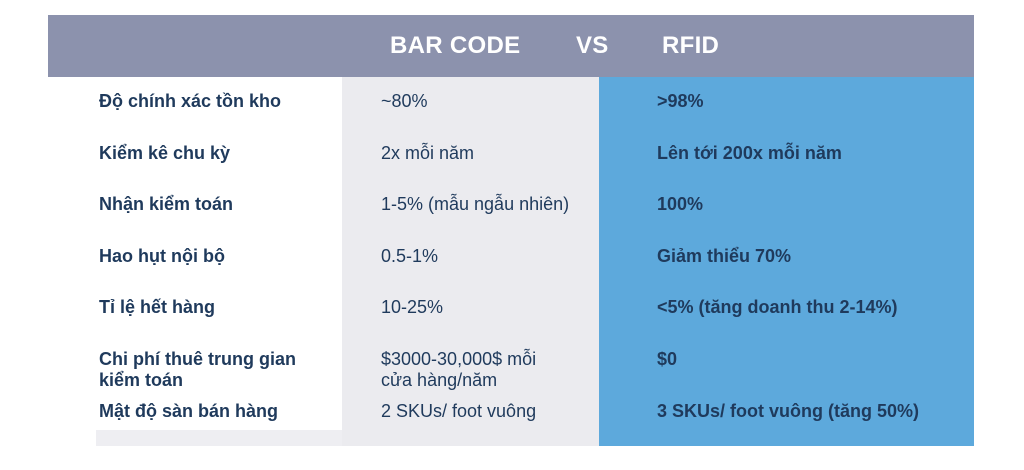 This screenshot has height=470, width=1024. What do you see at coordinates (404, 101) in the screenshot?
I see `barcode-value-inventory-accuracy: ~80%` at bounding box center [404, 101].